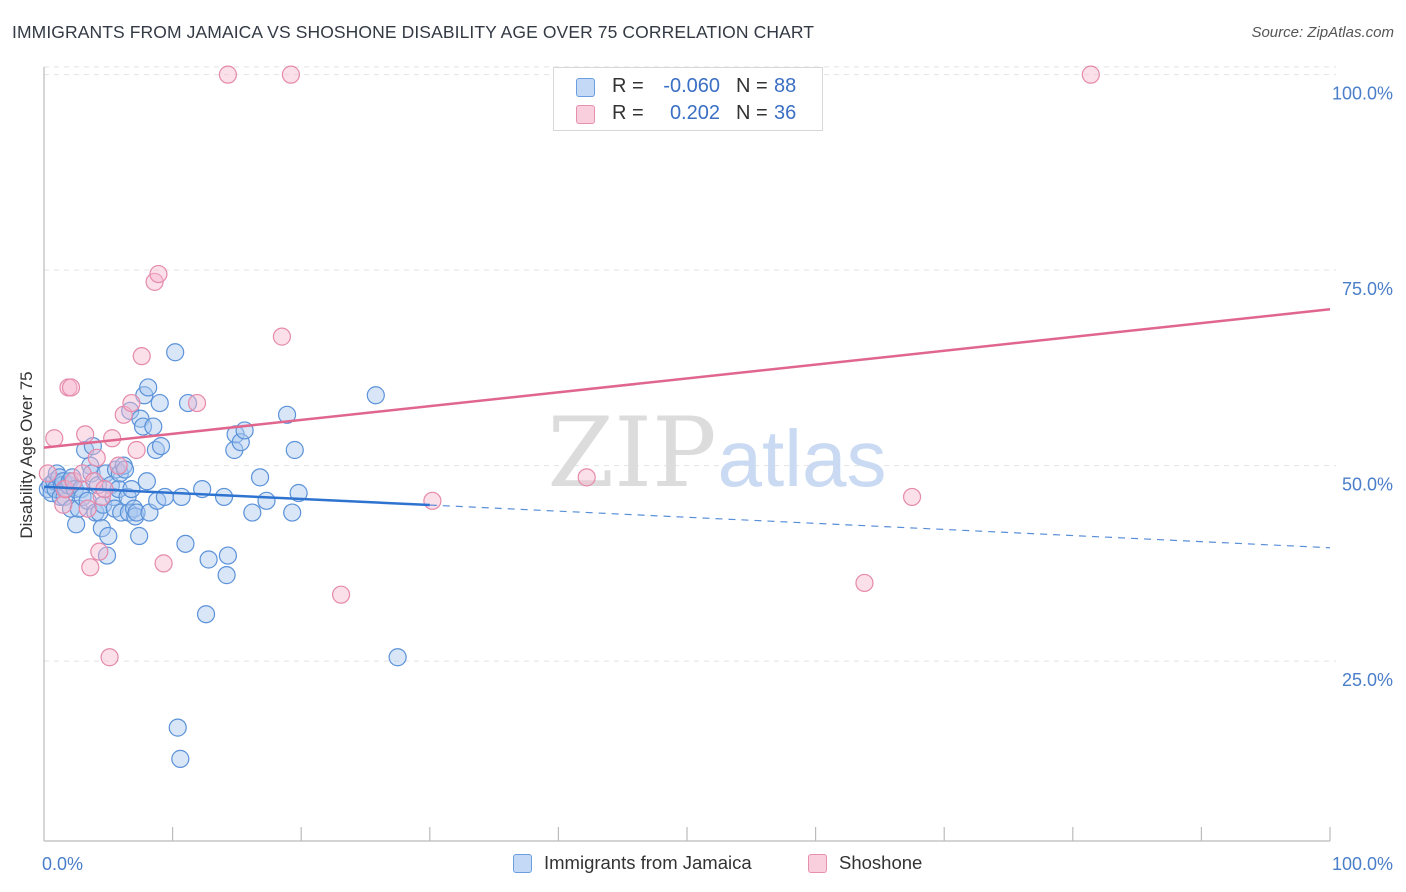  Describe the element at coordinates (785, 86) in the screenshot. I see `legend-n-value: 88` at that location.